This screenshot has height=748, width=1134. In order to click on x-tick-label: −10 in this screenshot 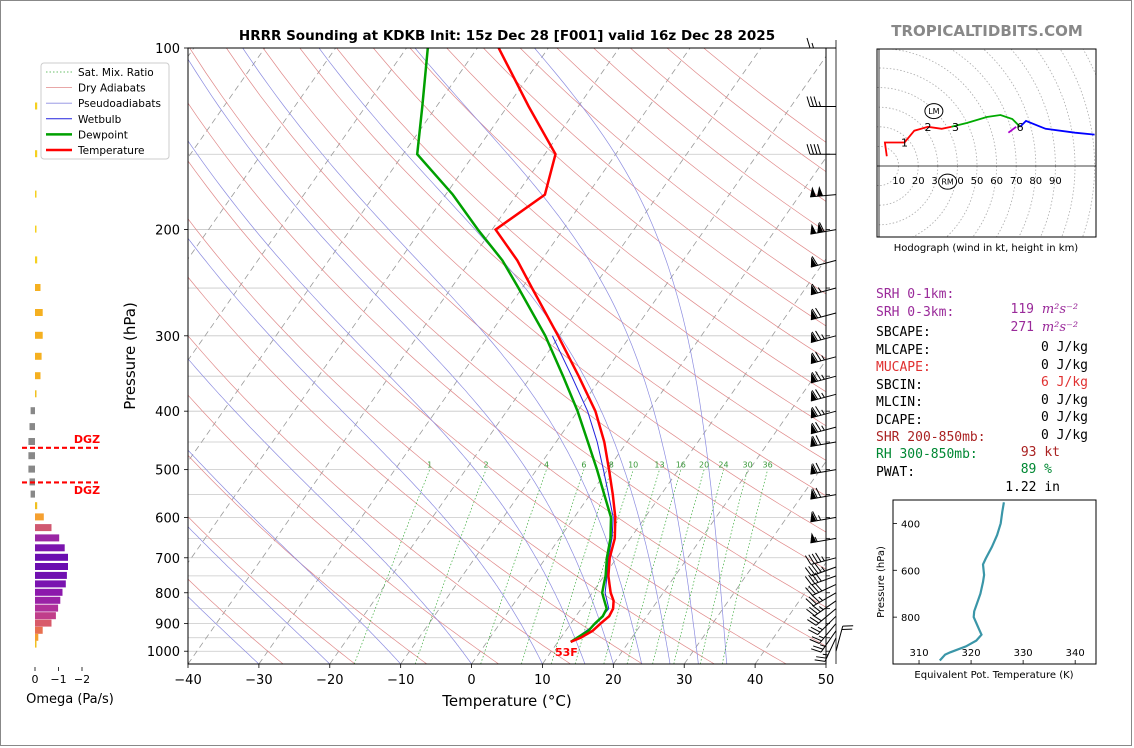, I will do `click(400, 680)`.